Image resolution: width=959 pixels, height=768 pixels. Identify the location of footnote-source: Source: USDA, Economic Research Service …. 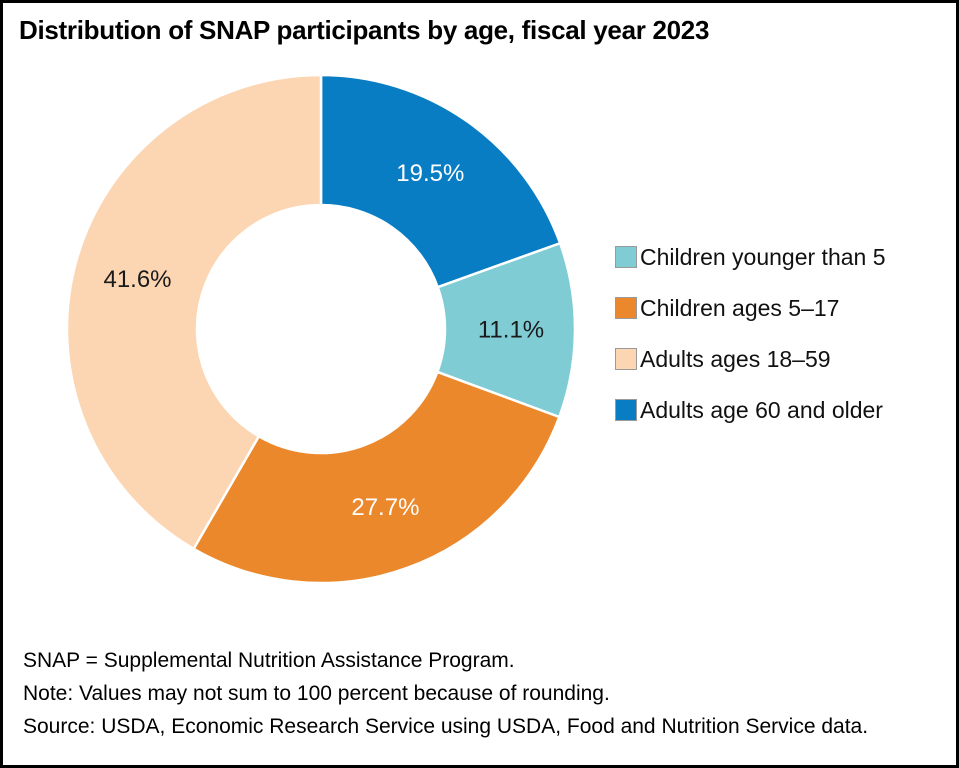
(446, 726).